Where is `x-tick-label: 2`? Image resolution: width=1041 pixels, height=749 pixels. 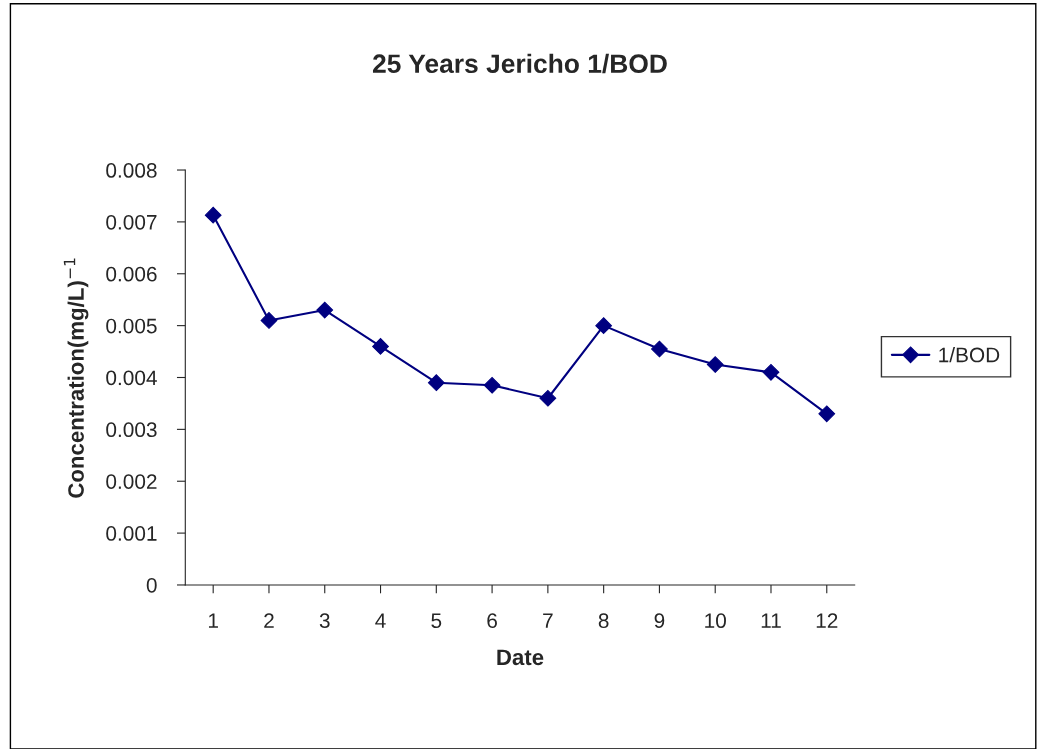 x-tick-label: 2 is located at coordinates (269, 620).